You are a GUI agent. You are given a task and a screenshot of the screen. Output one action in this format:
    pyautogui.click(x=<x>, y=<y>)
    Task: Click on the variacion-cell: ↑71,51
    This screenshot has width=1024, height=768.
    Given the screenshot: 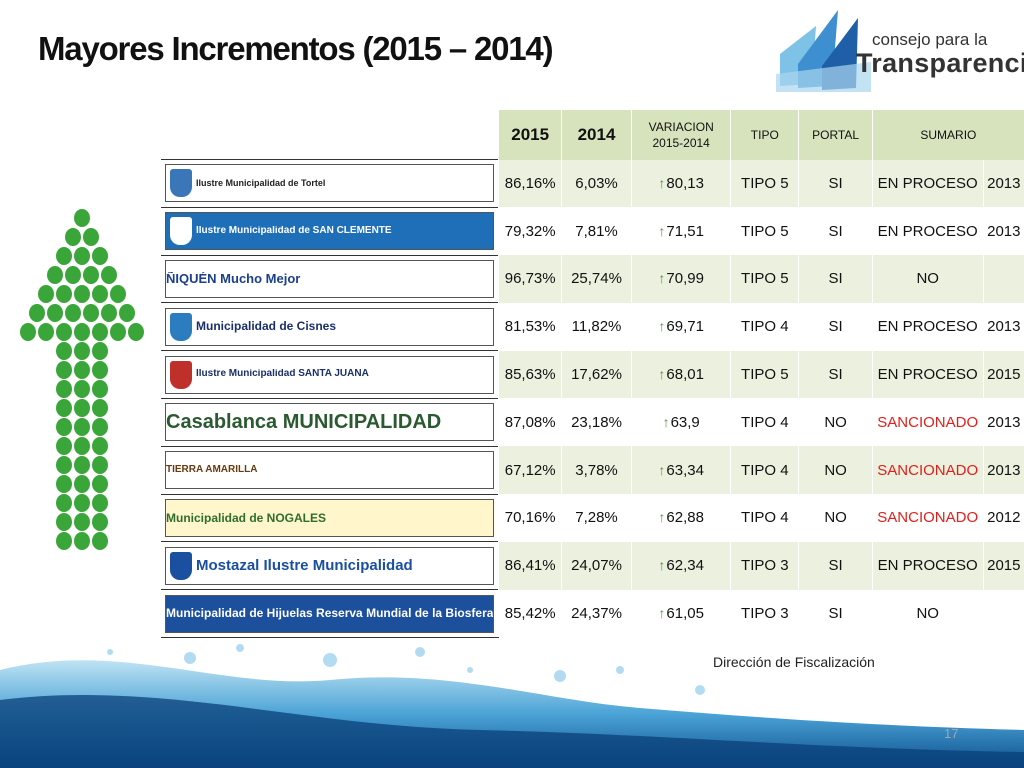 What is the action you would take?
    pyautogui.click(x=681, y=231)
    